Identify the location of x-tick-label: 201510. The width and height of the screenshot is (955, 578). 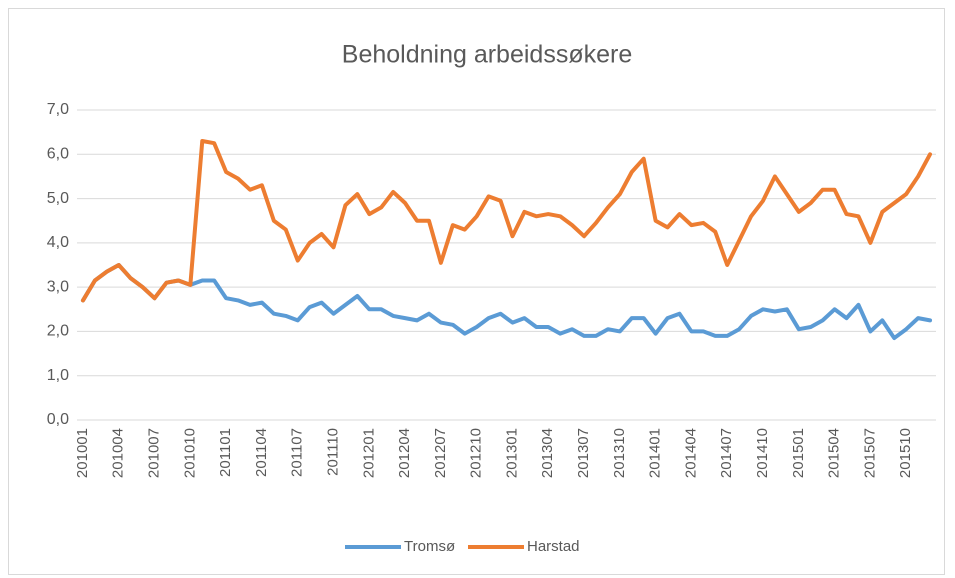
(905, 453).